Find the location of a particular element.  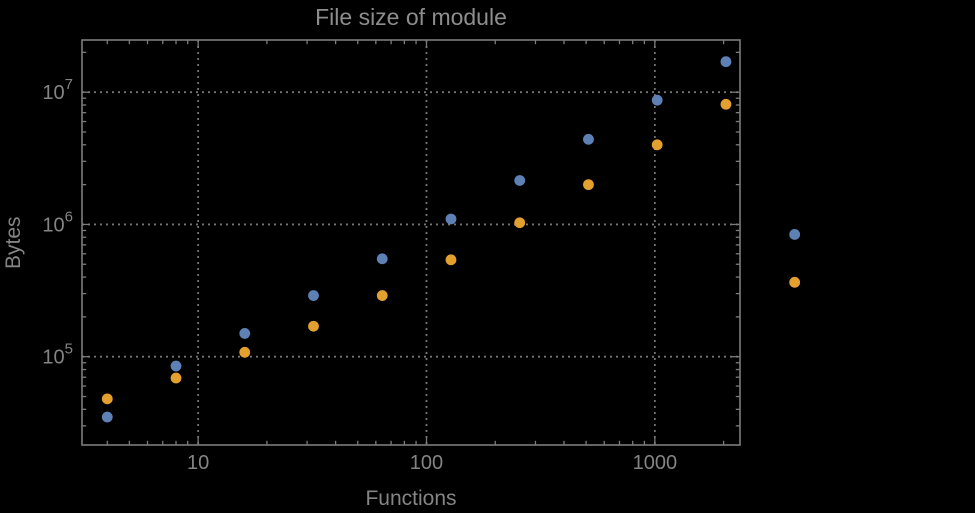

data-point-series-1-blue-x4096 is located at coordinates (795, 234).